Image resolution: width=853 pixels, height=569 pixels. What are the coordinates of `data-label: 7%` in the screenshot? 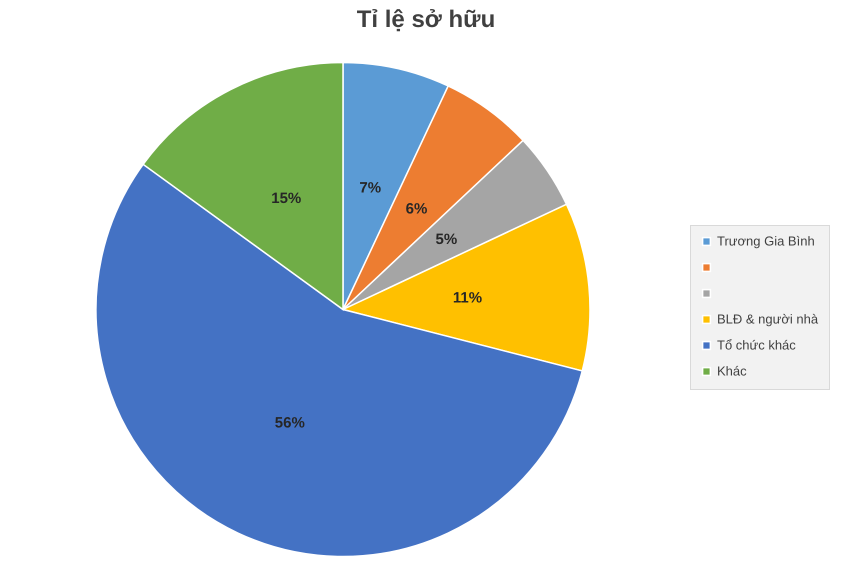 It's located at (370, 188).